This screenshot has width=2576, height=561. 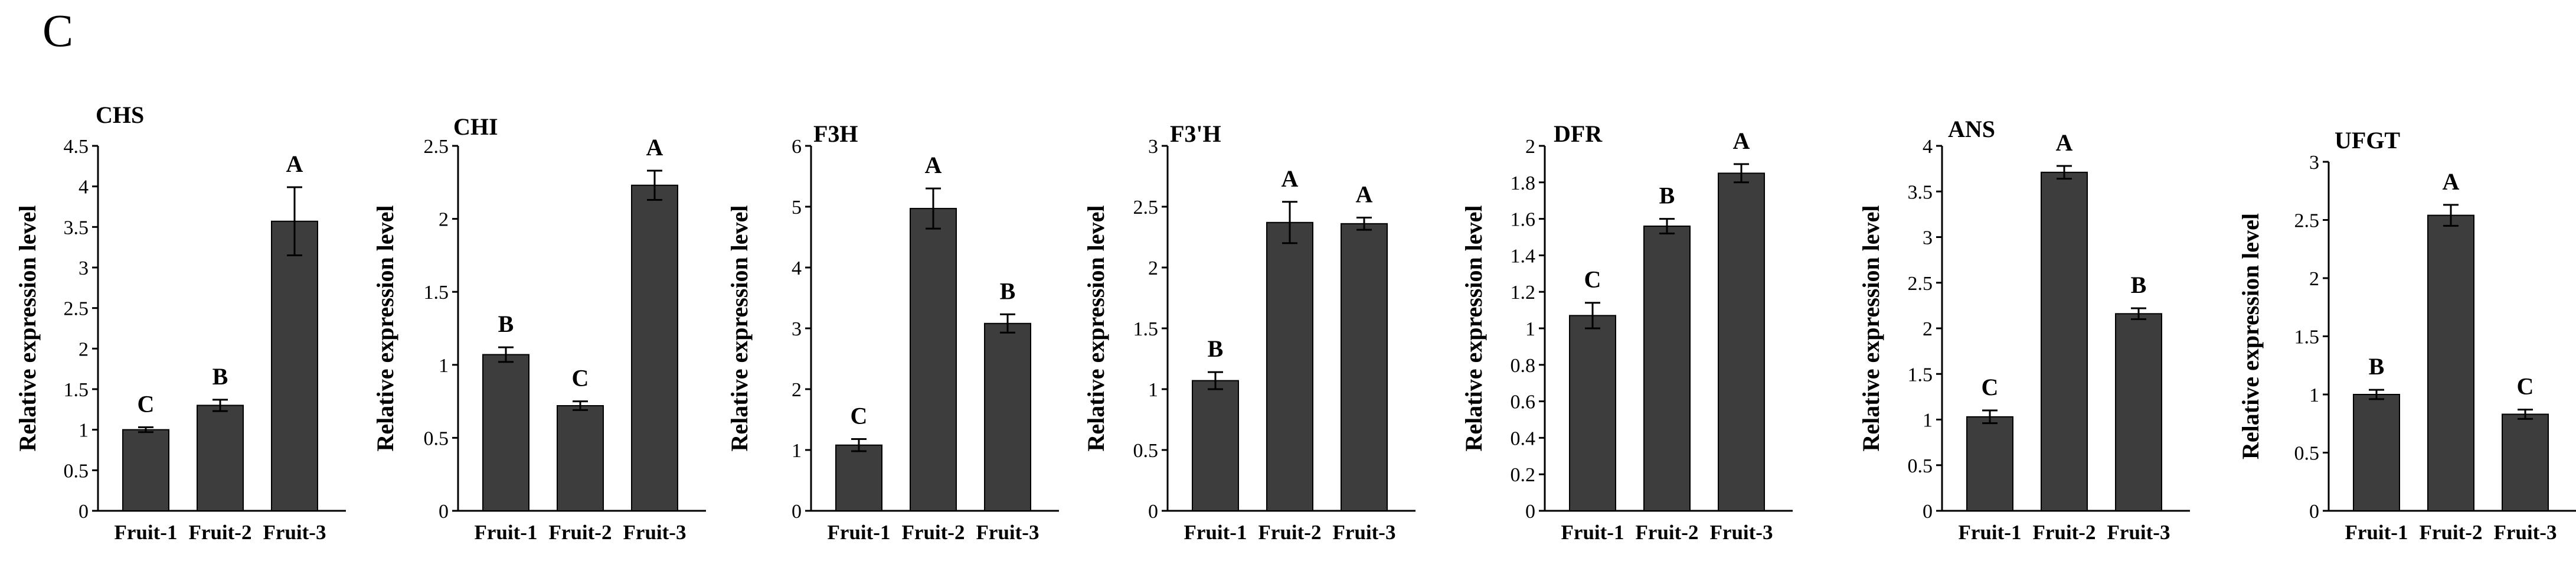 I want to click on y-tick-label: 1.2, so click(x=1523, y=293).